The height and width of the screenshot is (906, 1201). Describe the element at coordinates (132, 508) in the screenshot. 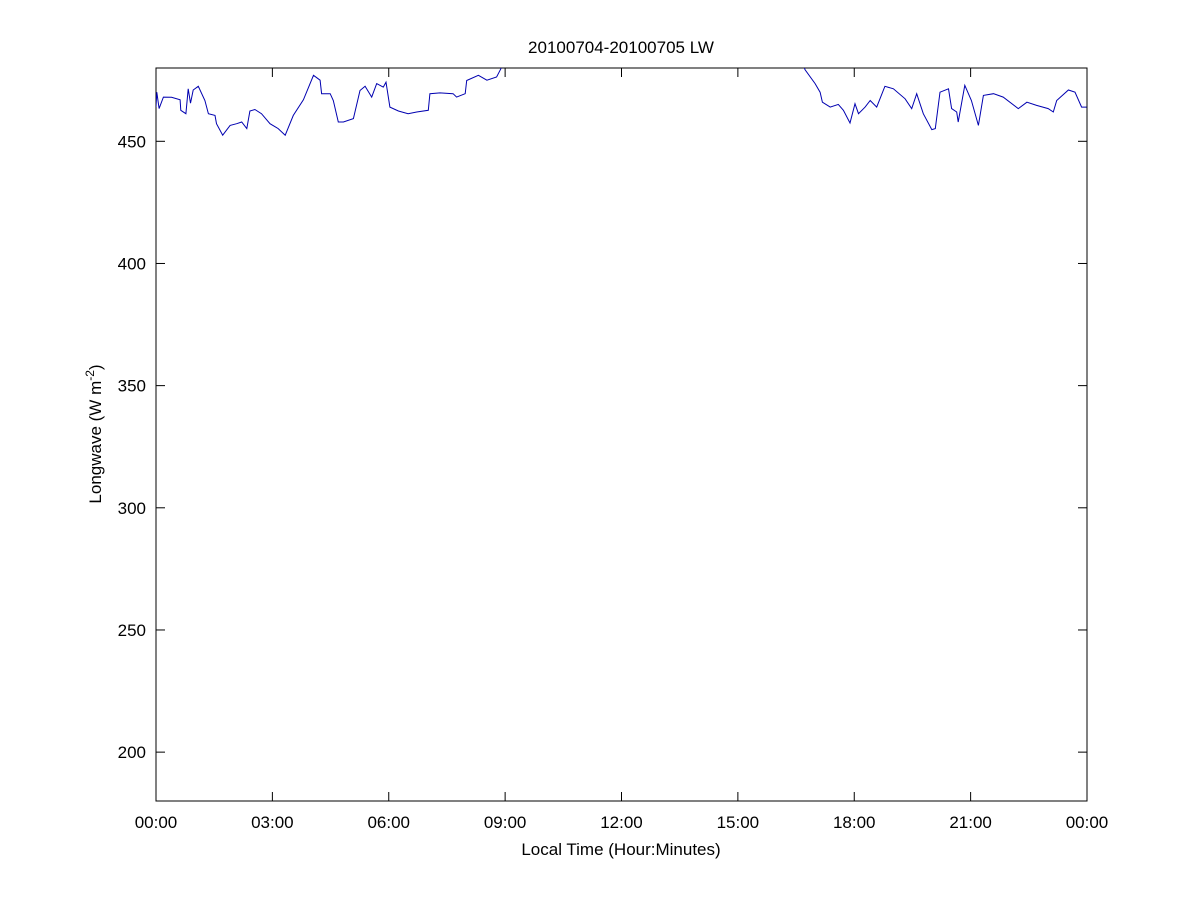

I see `y-tick-label: 300` at that location.